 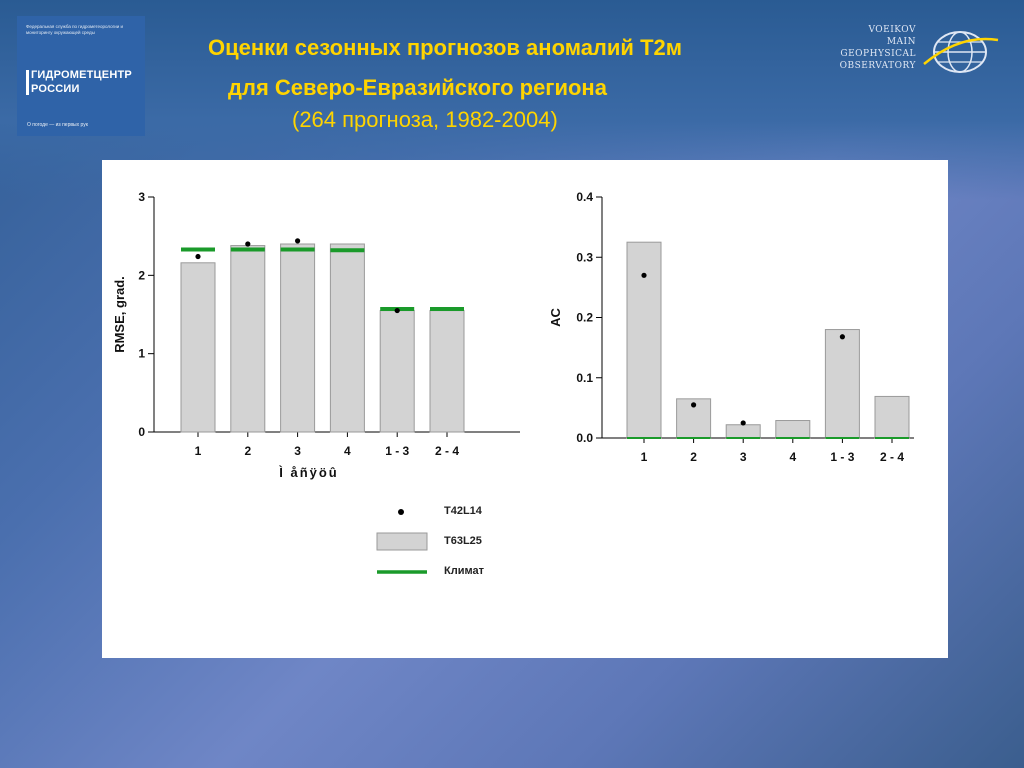 I want to click on voeikov-line1: VOEIKOV, so click(x=892, y=30).